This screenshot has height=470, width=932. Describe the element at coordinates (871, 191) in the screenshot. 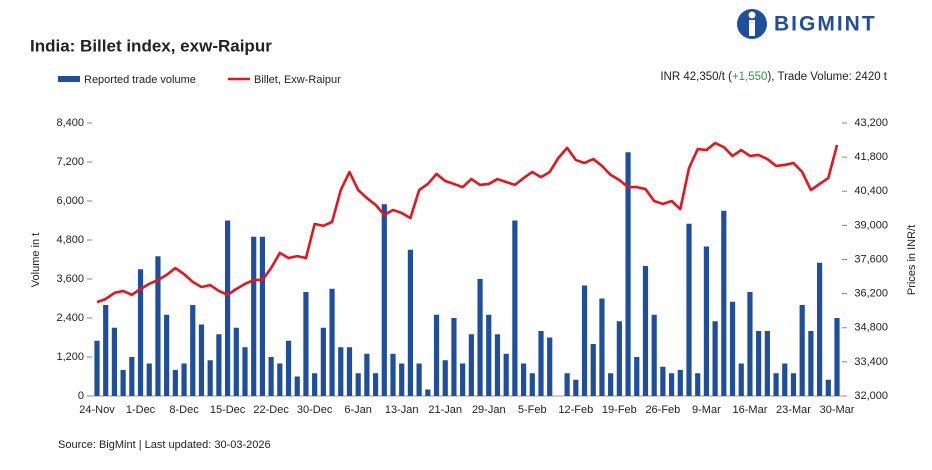

I see `y2-tick-label: 40,400` at that location.